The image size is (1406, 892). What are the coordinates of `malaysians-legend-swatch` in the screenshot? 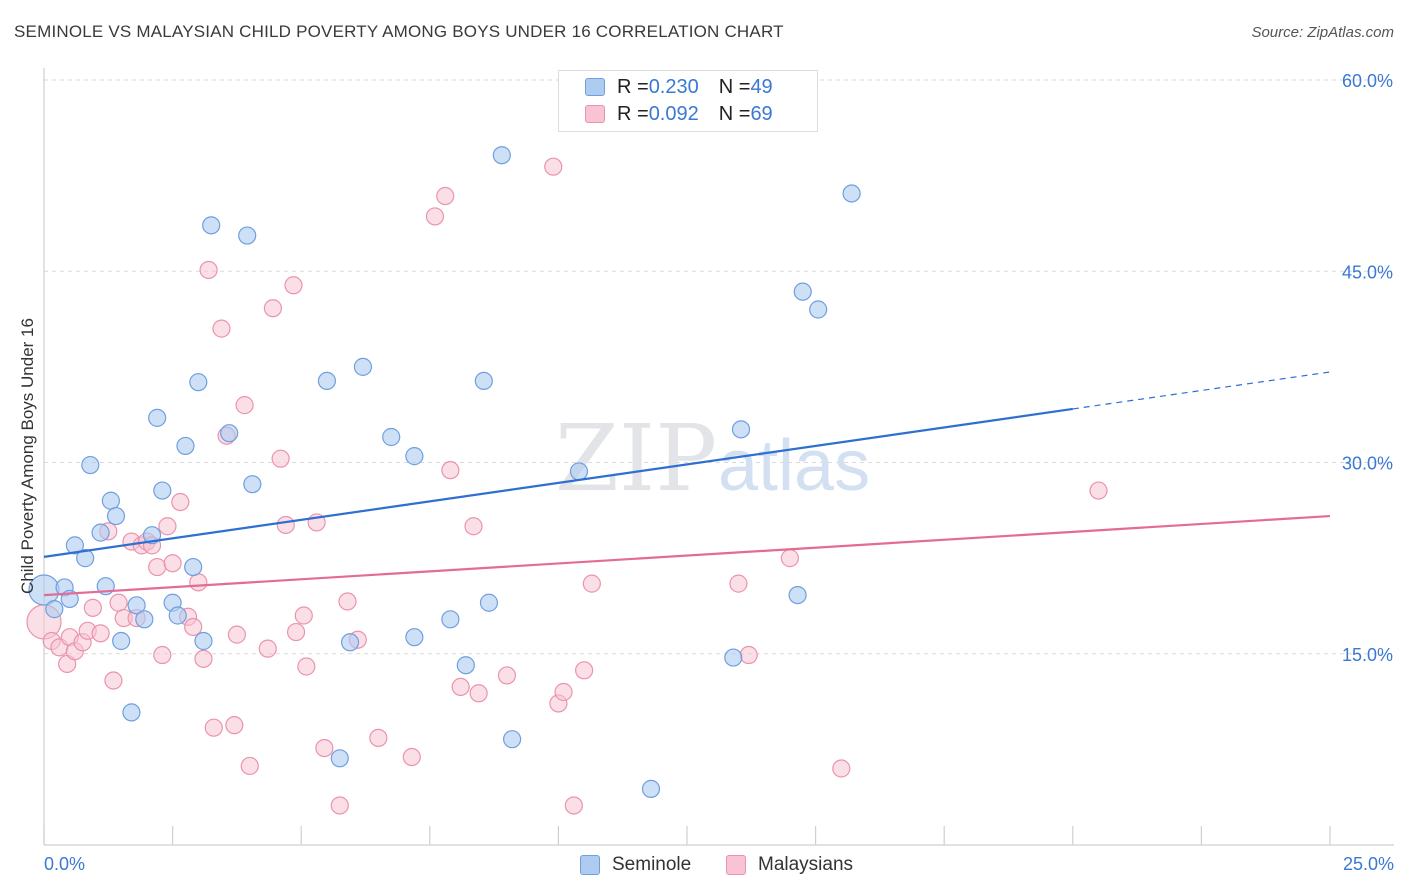 It's located at (736, 865).